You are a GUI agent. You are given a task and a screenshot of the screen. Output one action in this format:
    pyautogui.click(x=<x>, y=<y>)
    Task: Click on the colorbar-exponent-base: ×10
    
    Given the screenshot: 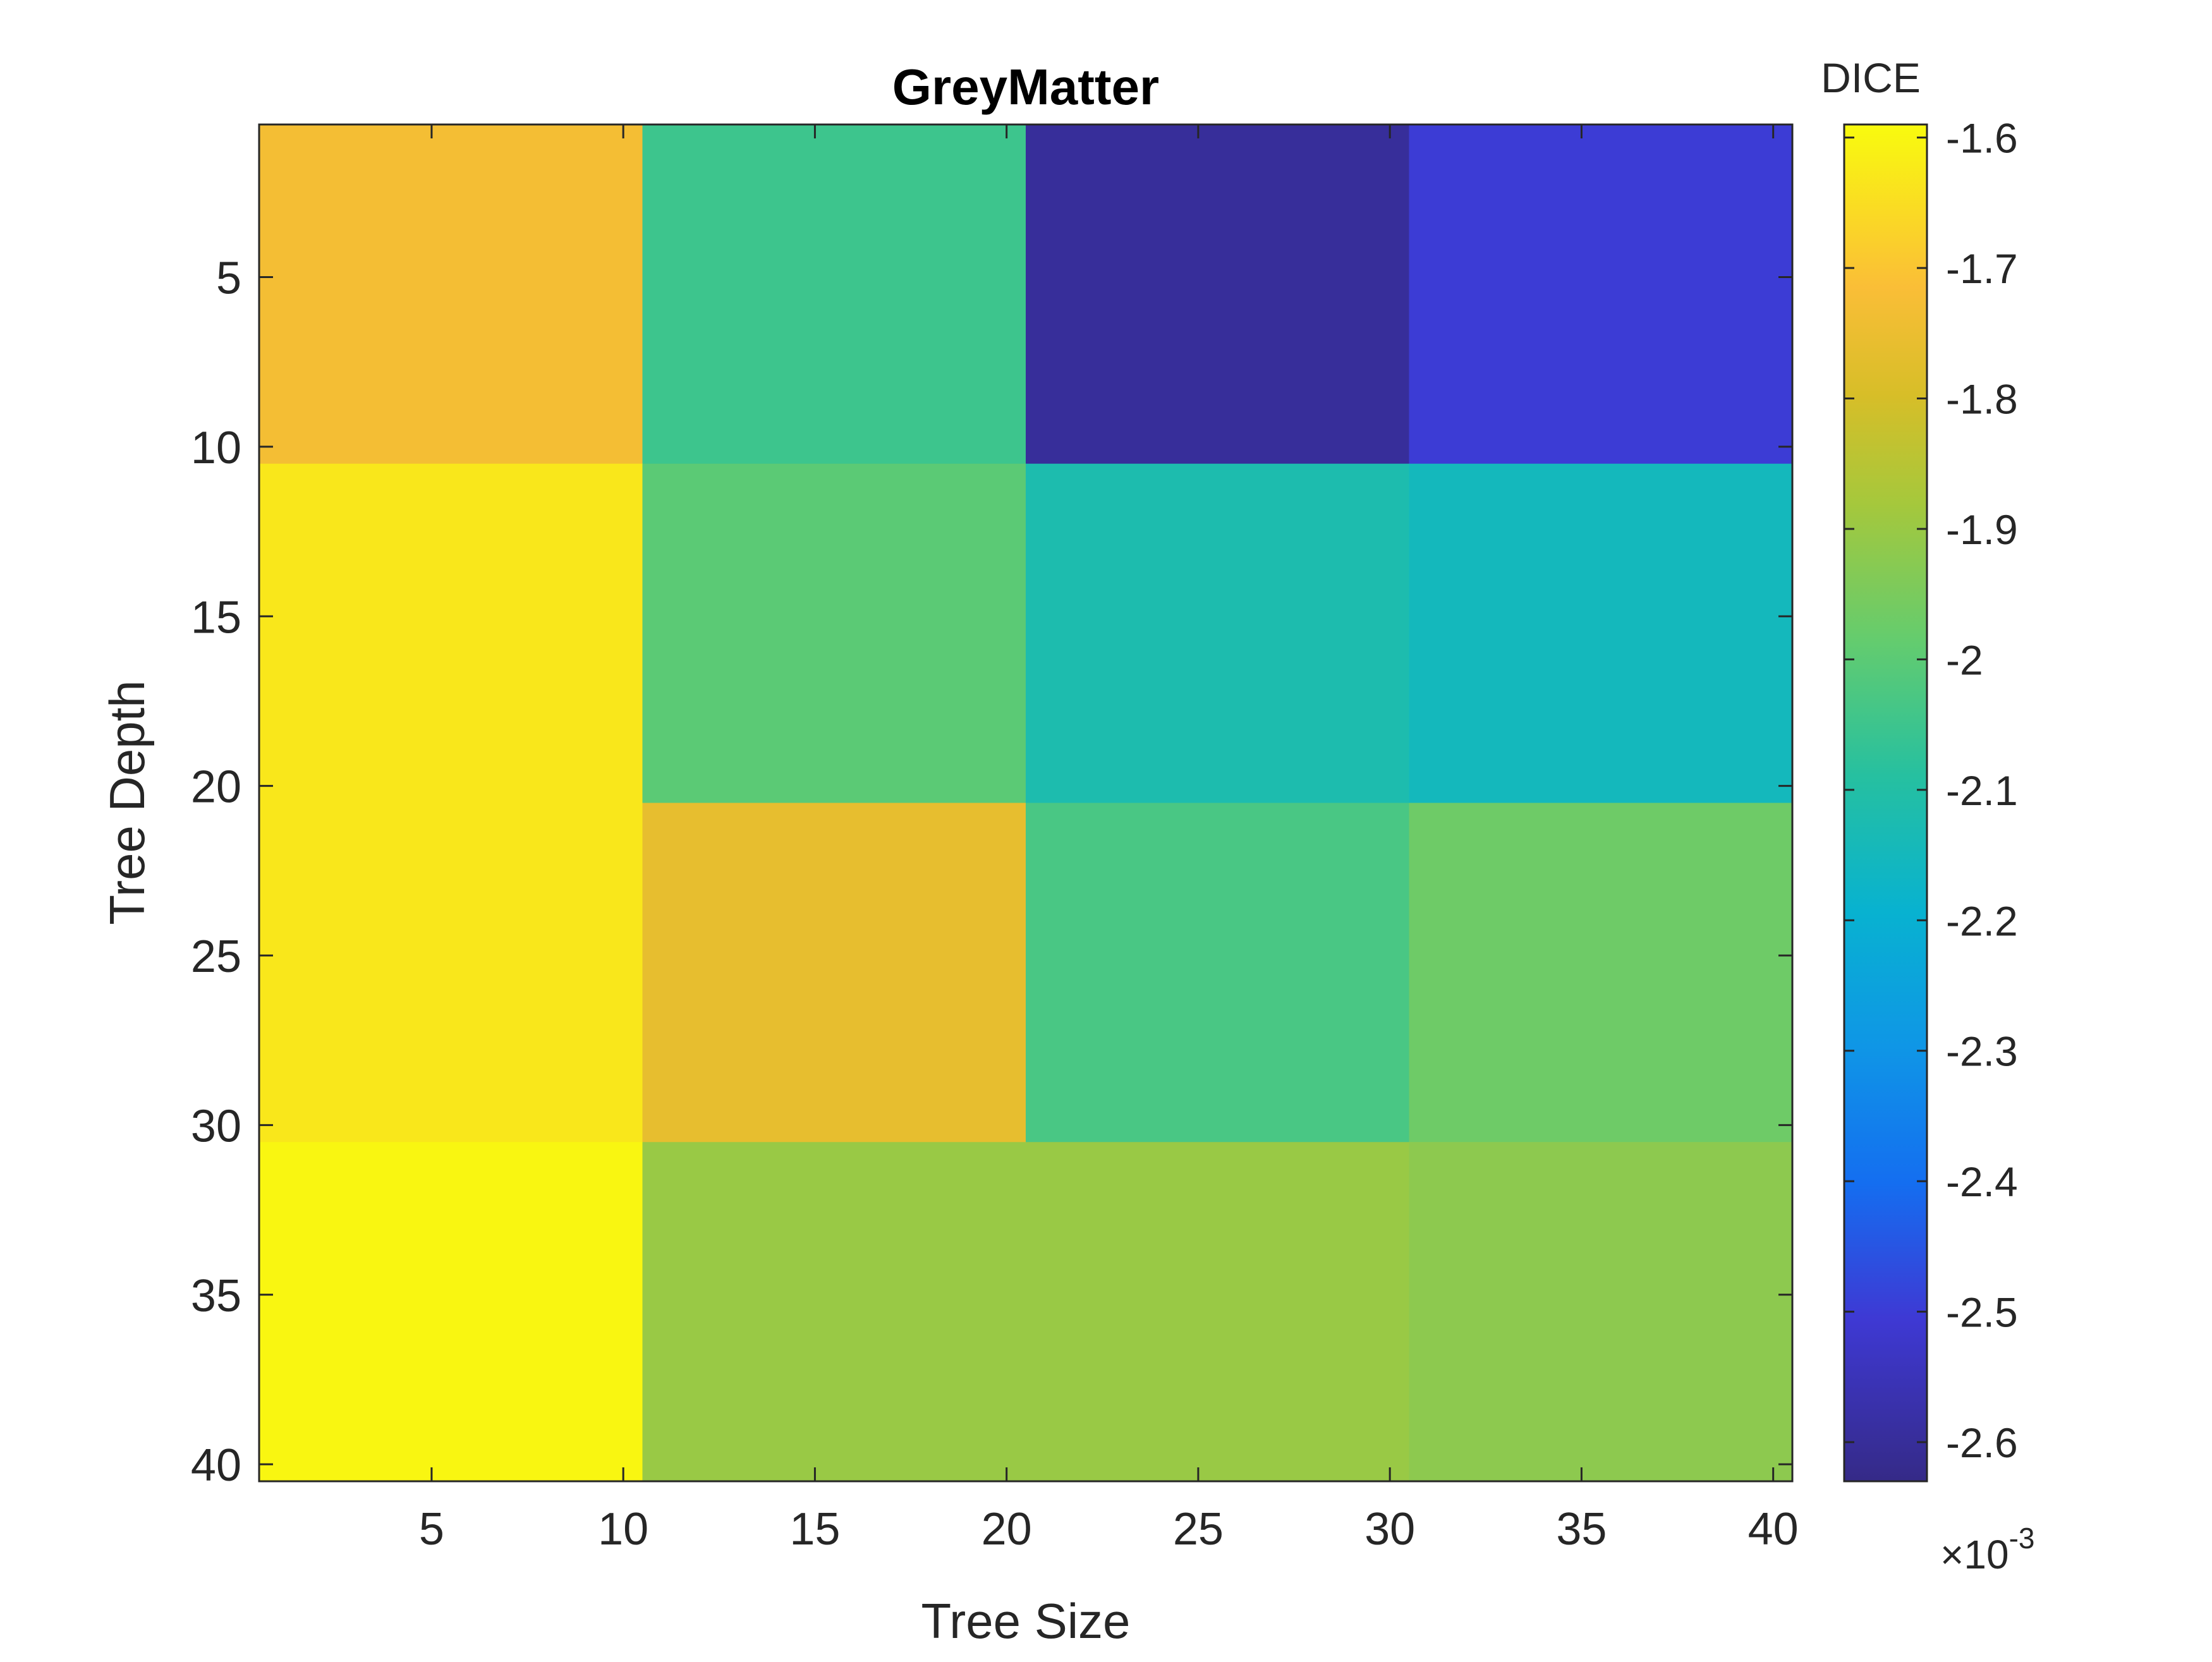 What is the action you would take?
    pyautogui.click(x=1974, y=1554)
    